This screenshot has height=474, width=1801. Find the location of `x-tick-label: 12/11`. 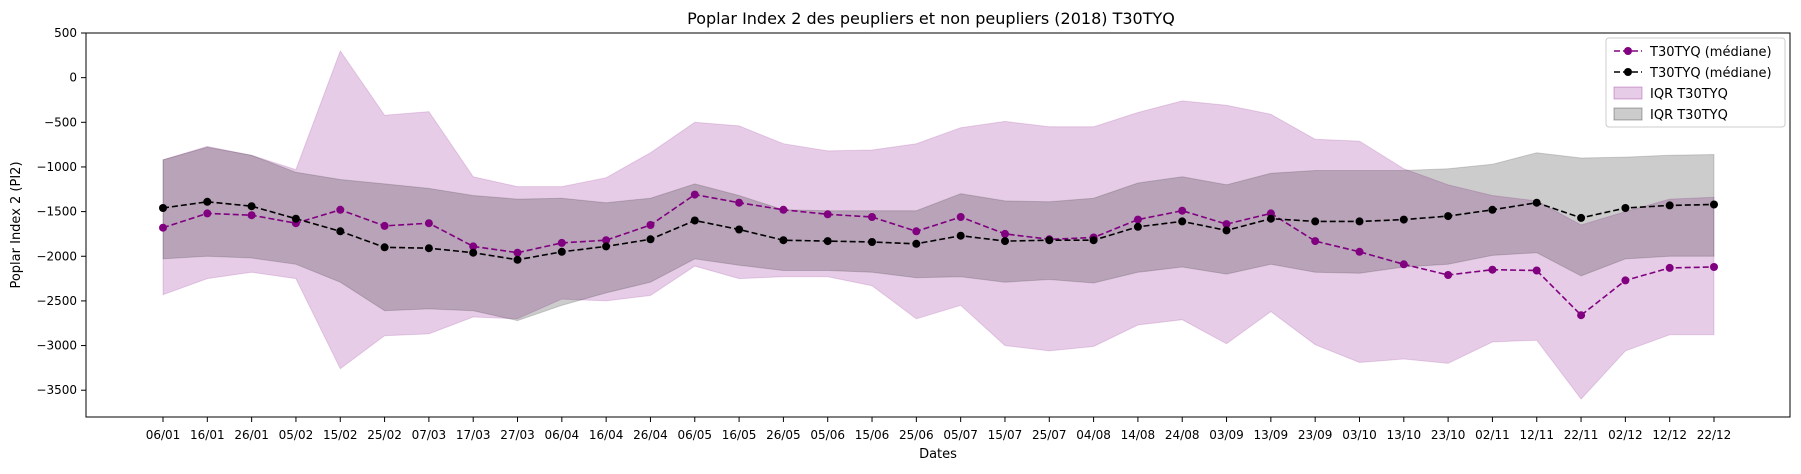

x-tick-label: 12/11 is located at coordinates (1536, 435).